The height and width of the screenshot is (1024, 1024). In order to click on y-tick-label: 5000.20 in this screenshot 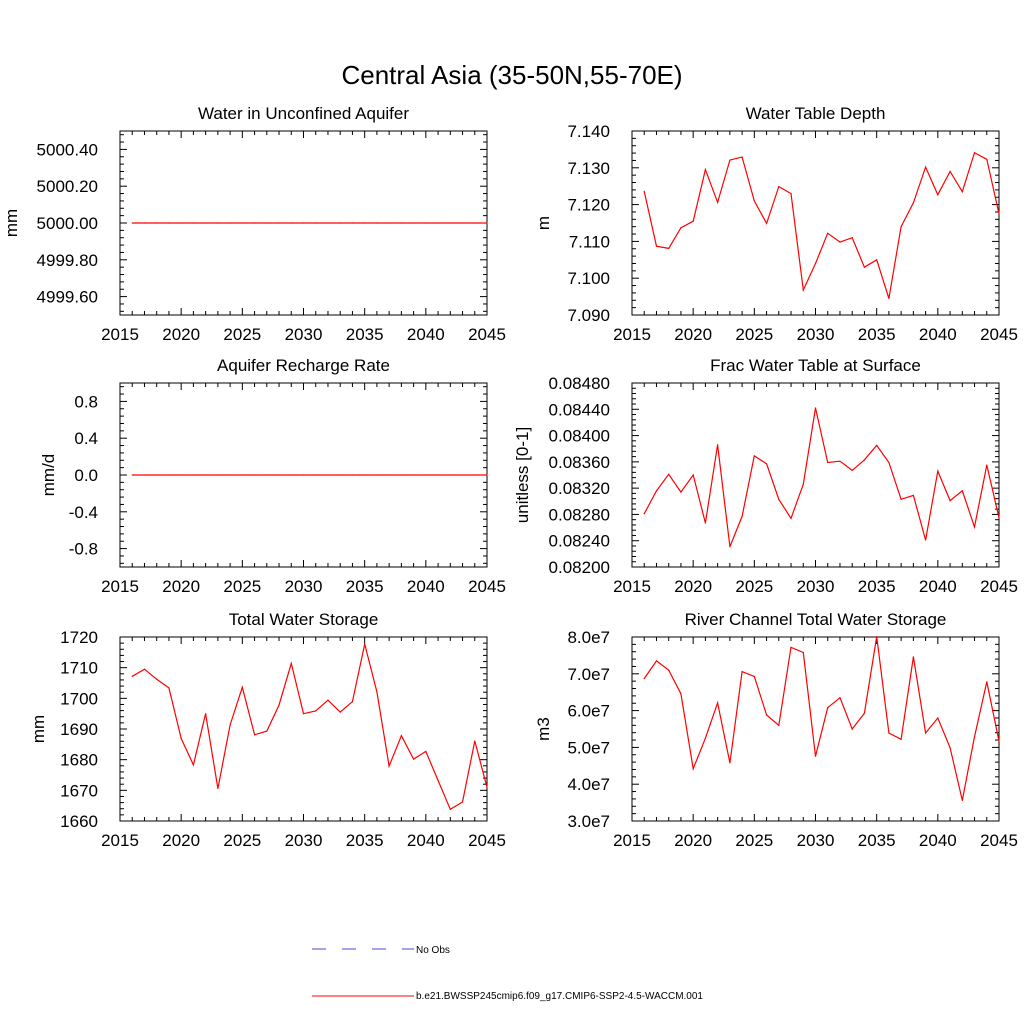, I will do `click(67, 186)`.